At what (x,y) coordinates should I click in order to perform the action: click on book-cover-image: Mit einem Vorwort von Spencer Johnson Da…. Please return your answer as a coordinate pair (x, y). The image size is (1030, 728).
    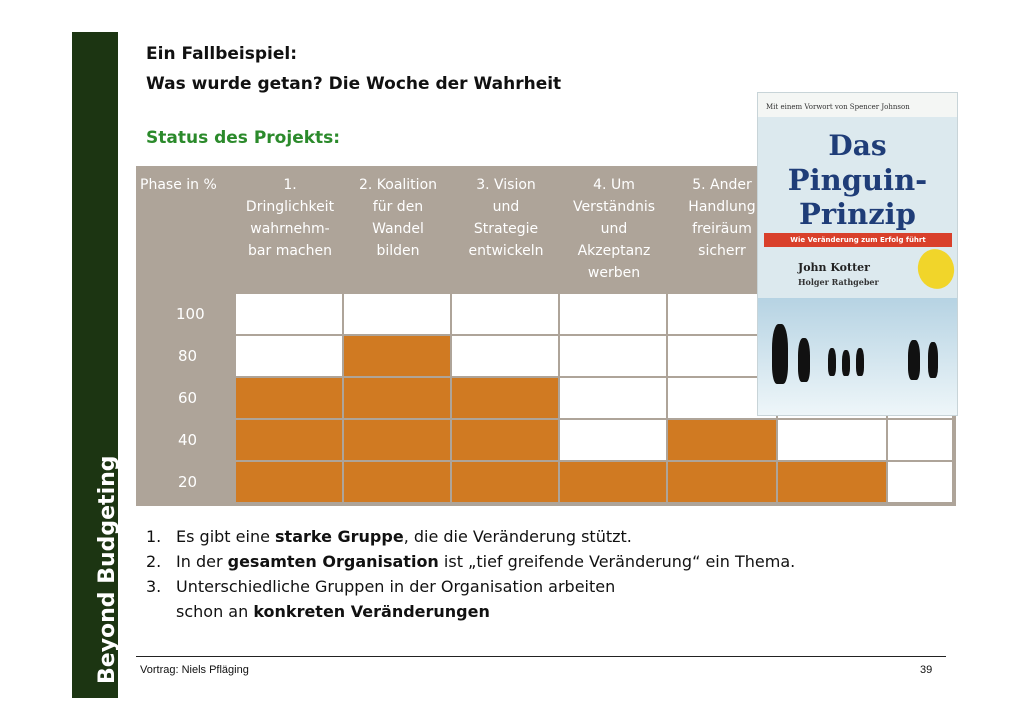
    Looking at the image, I should click on (857, 254).